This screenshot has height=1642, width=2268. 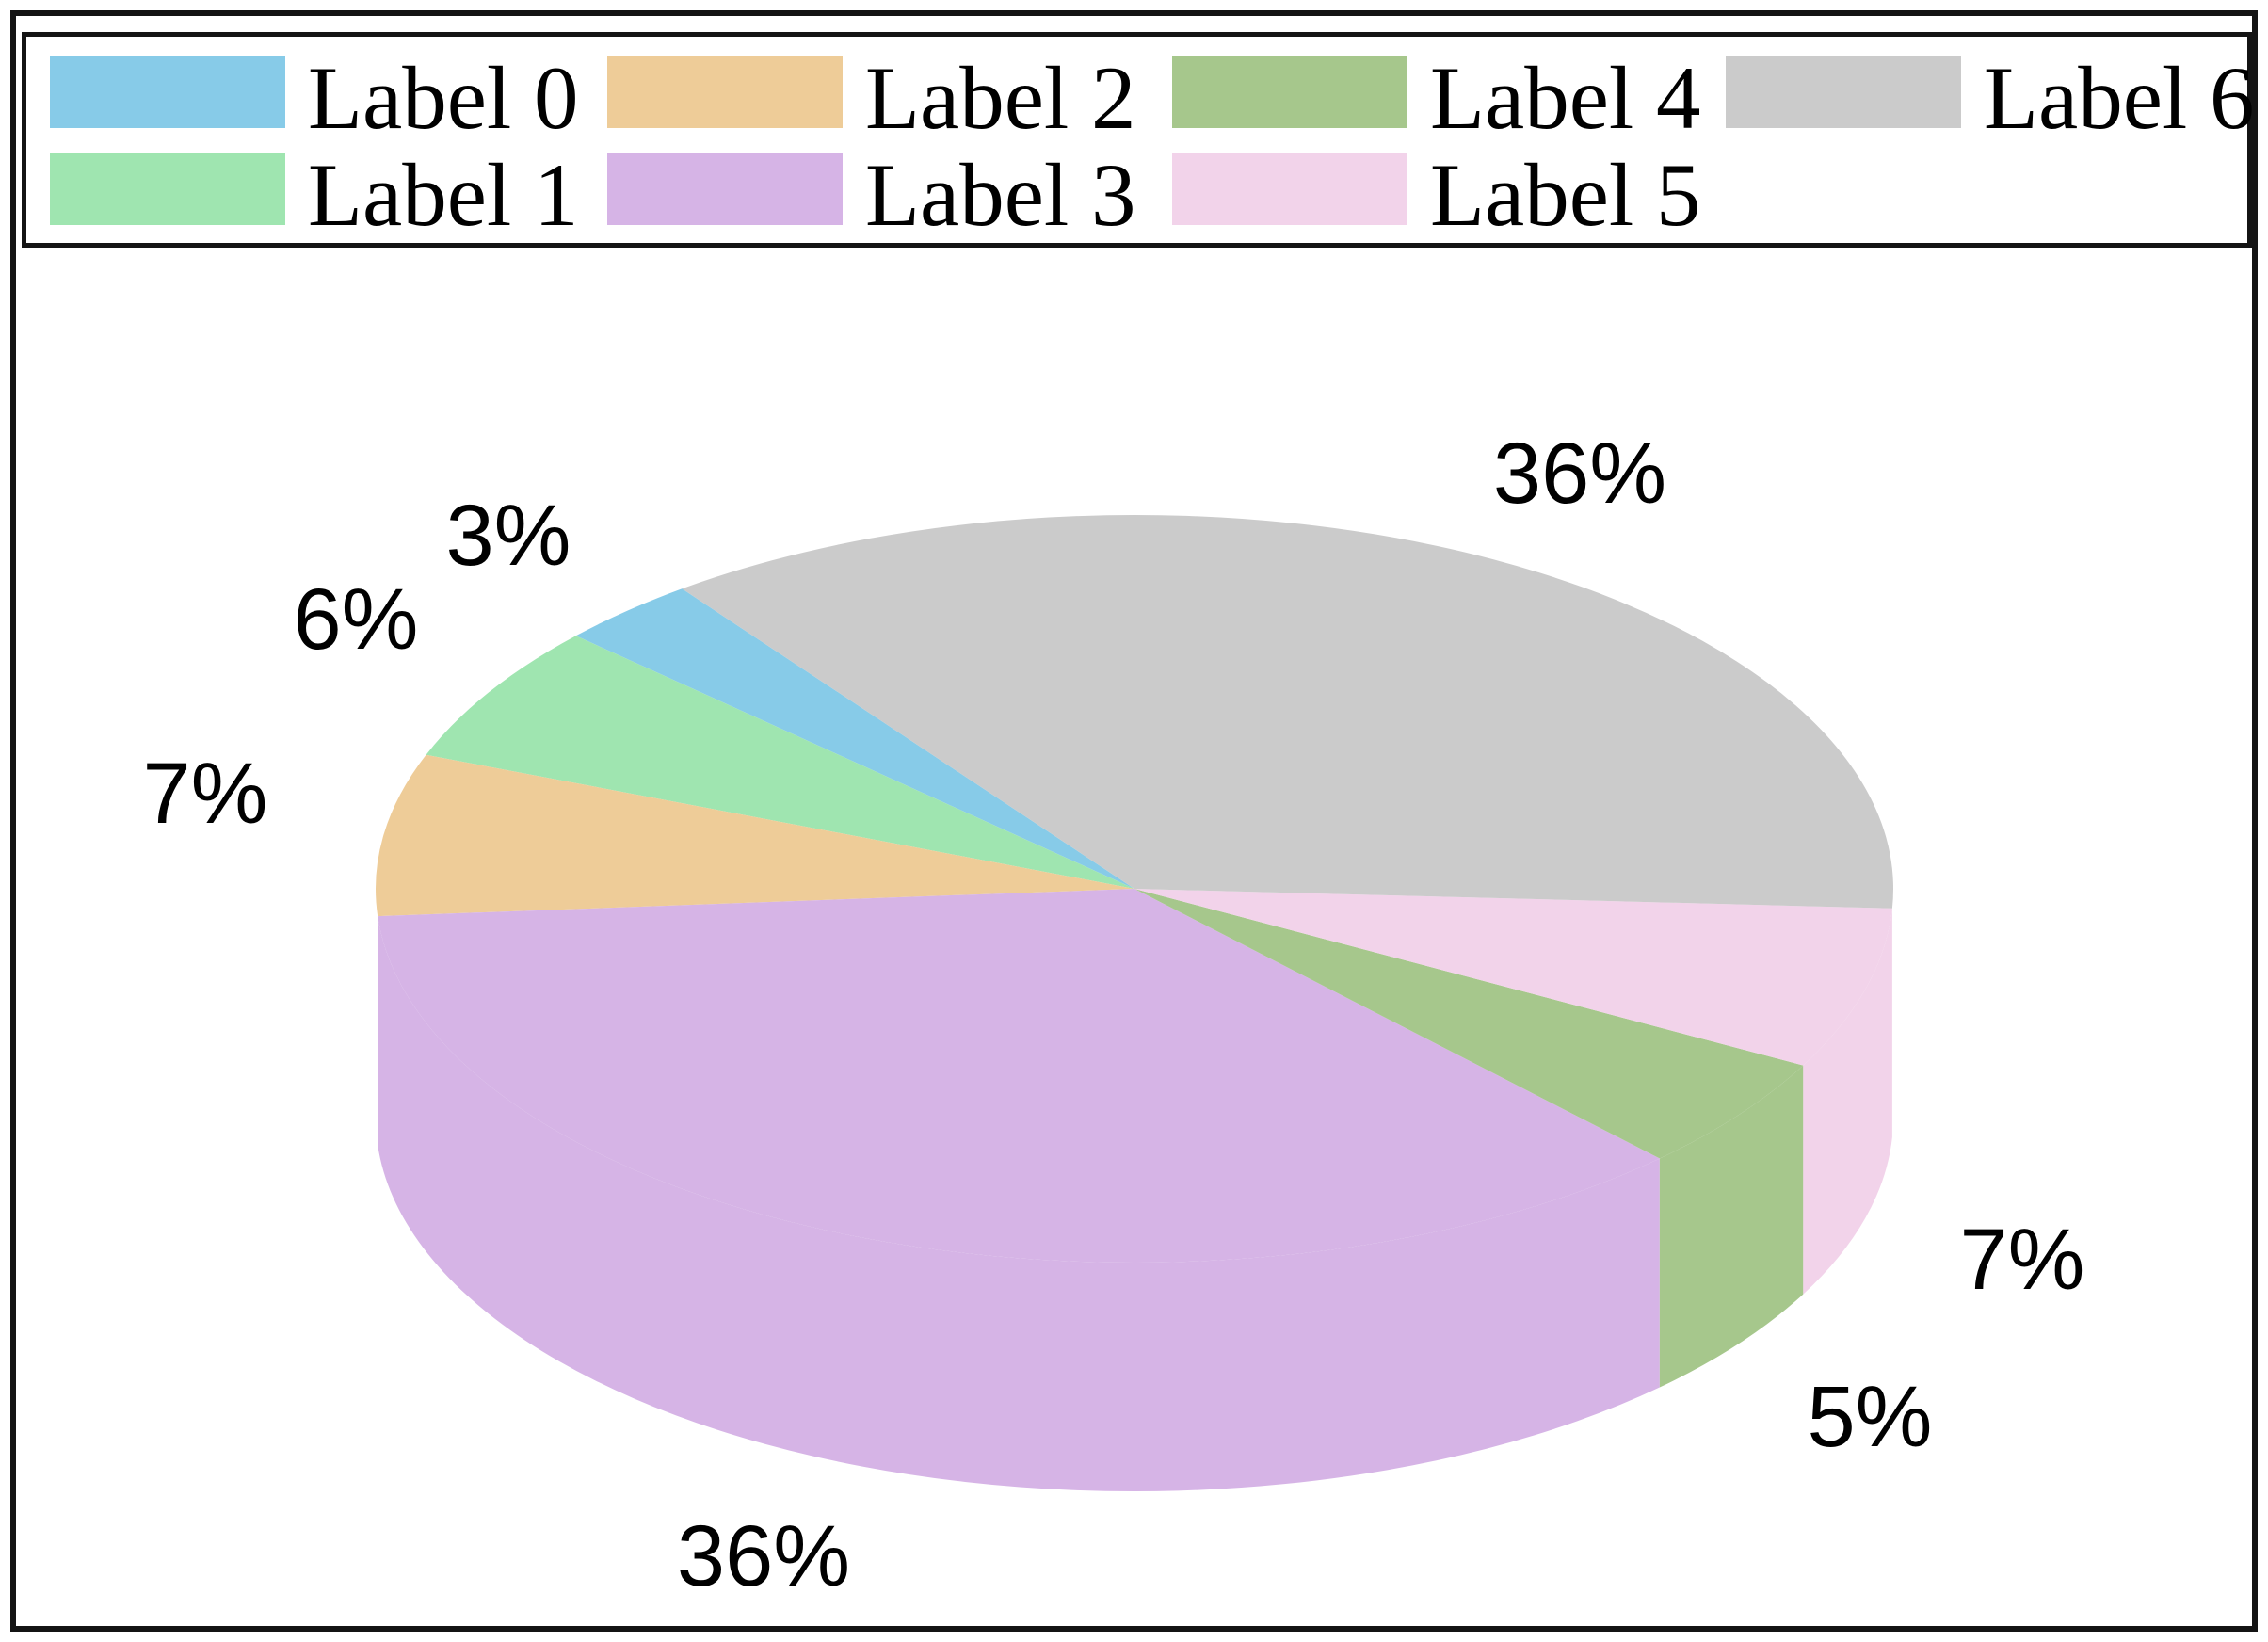 I want to click on legend-item-label: Label 6, so click(x=2119, y=97).